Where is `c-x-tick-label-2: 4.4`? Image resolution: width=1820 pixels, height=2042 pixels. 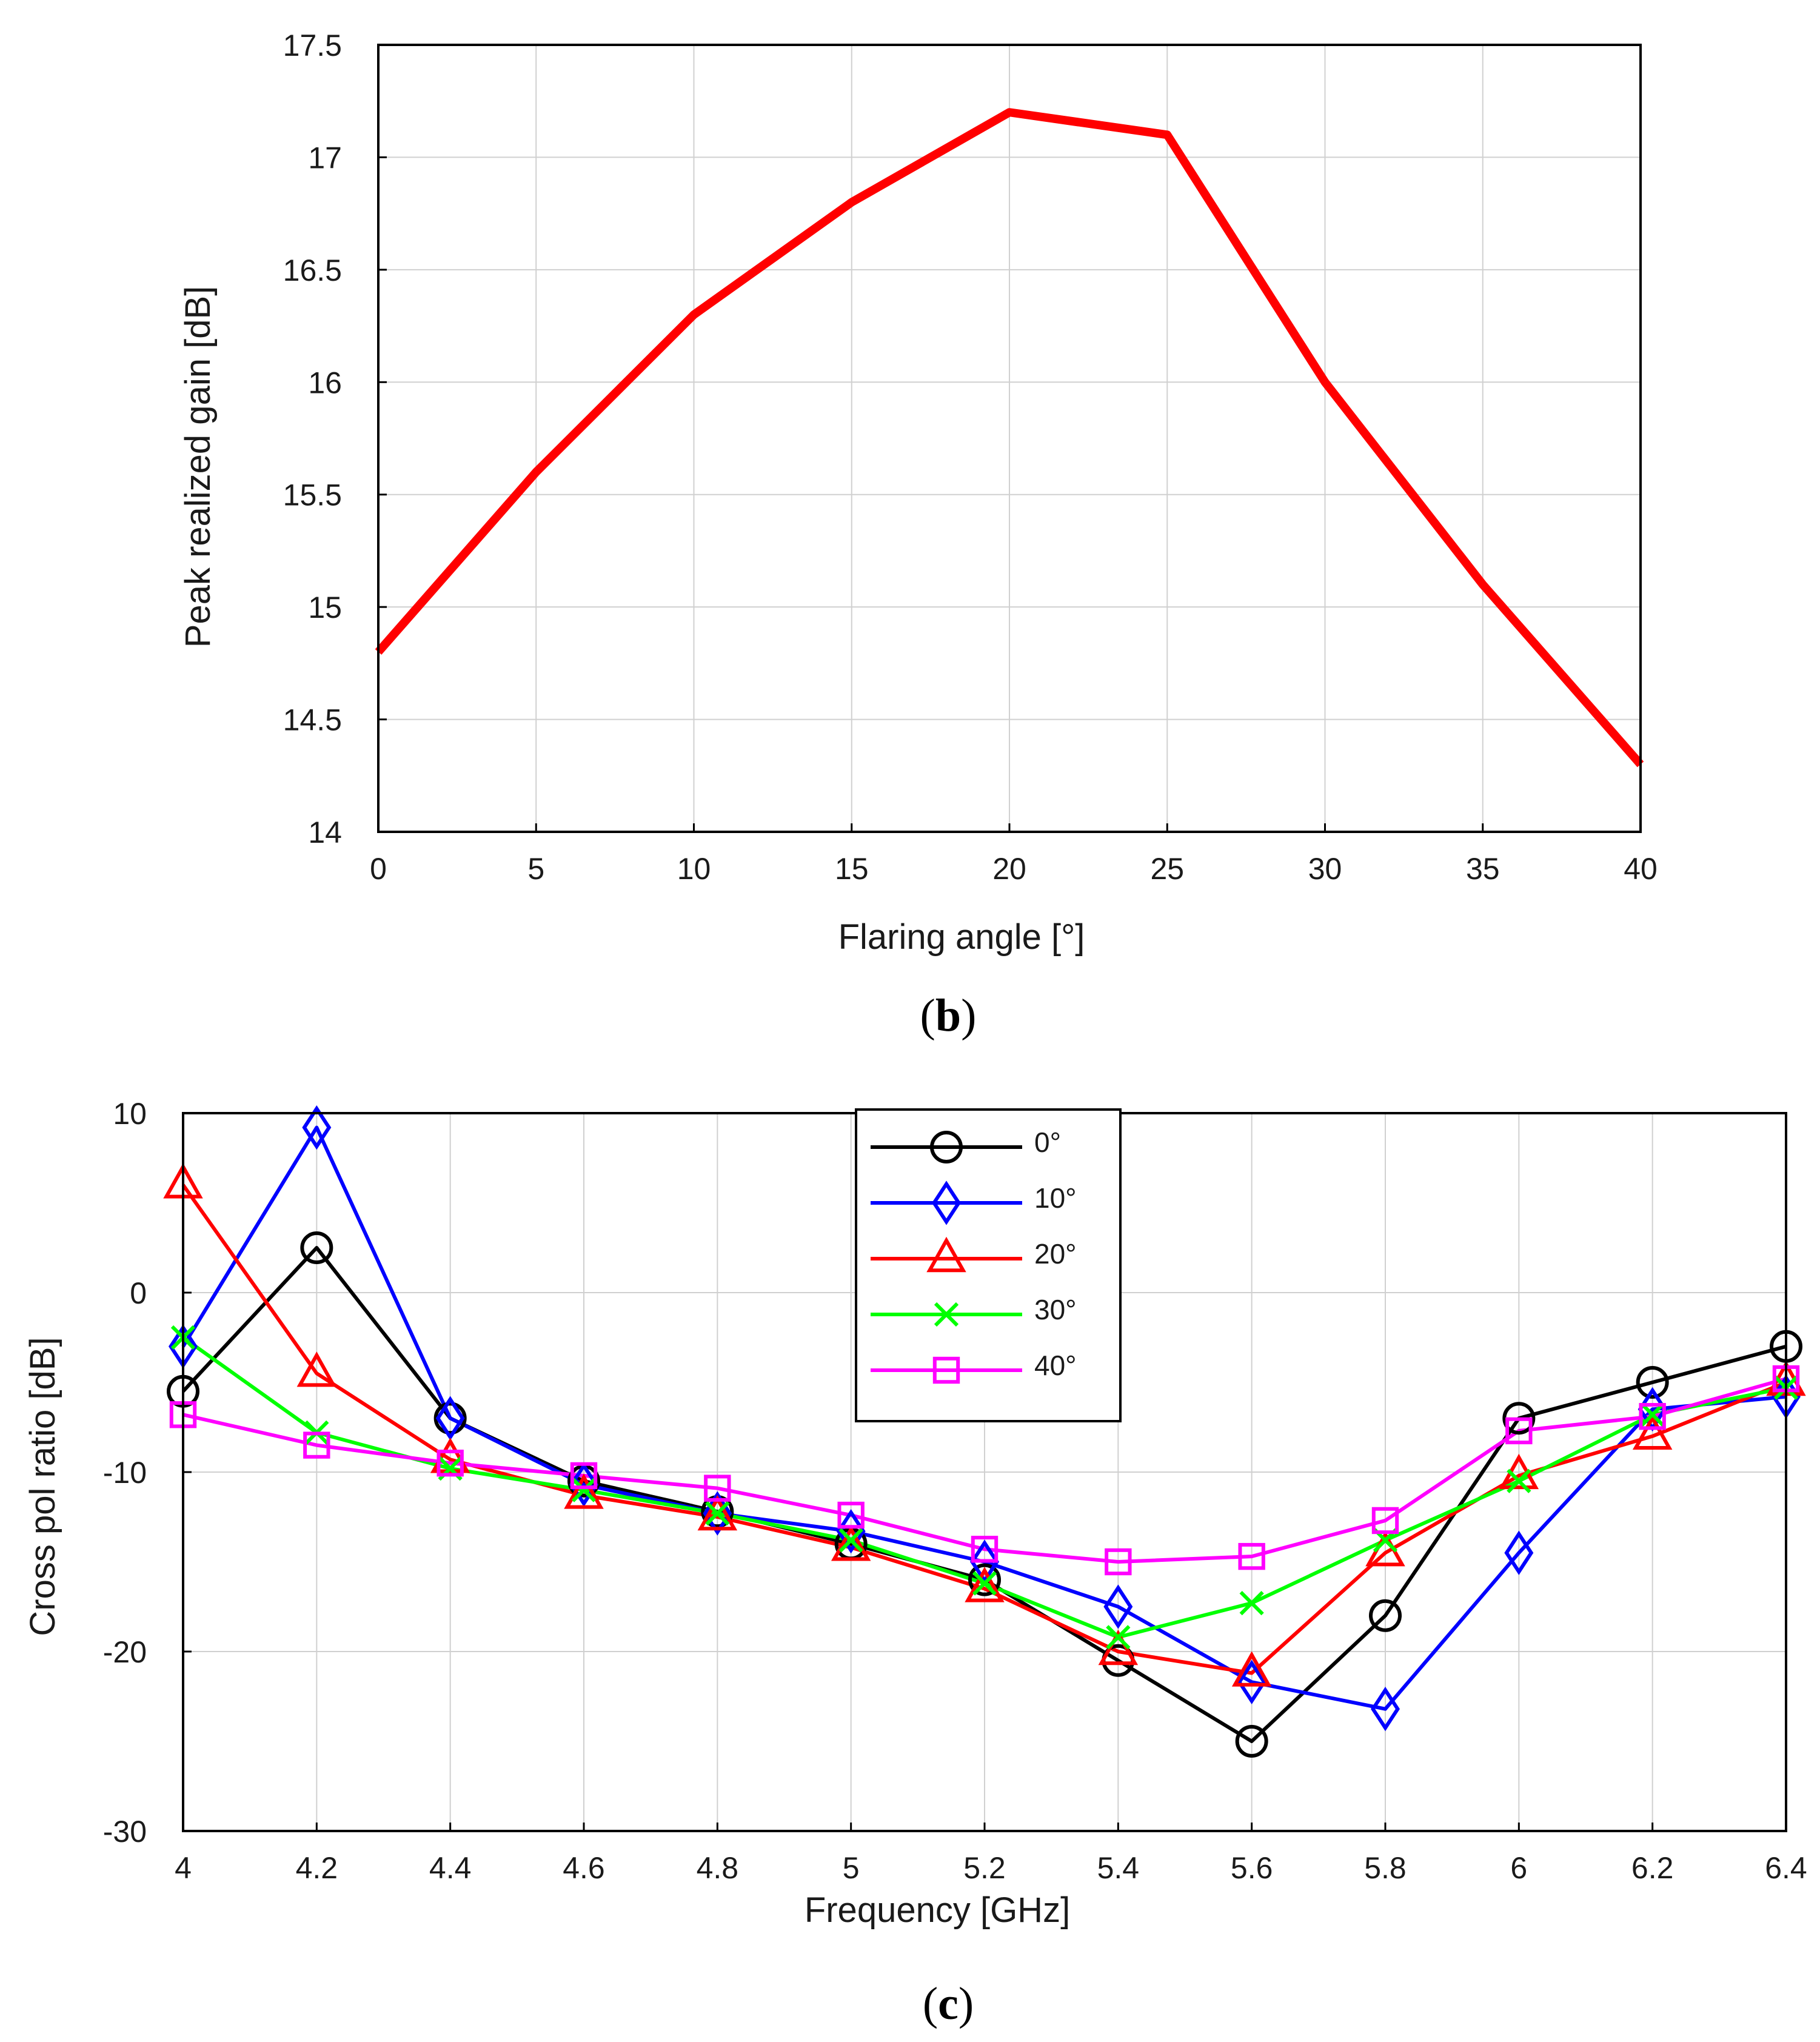 c-x-tick-label-2: 4.4 is located at coordinates (451, 1868).